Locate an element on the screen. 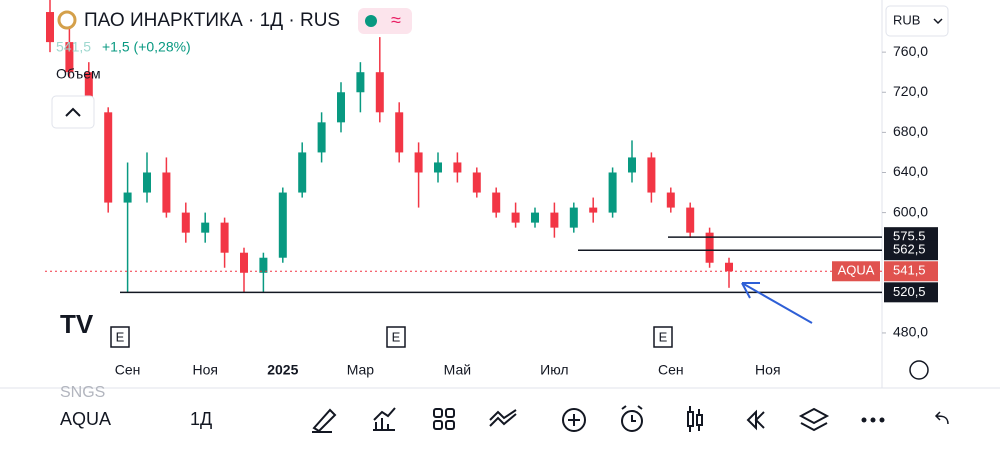 This screenshot has height=450, width=1000. alert-icon is located at coordinates (632, 418).